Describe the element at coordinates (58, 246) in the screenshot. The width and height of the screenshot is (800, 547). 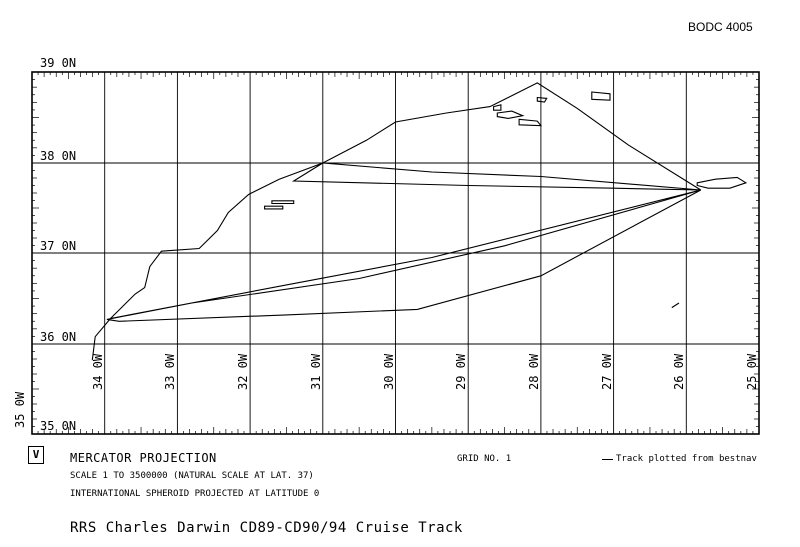
I see `lat-label-37: 37 0N` at that location.